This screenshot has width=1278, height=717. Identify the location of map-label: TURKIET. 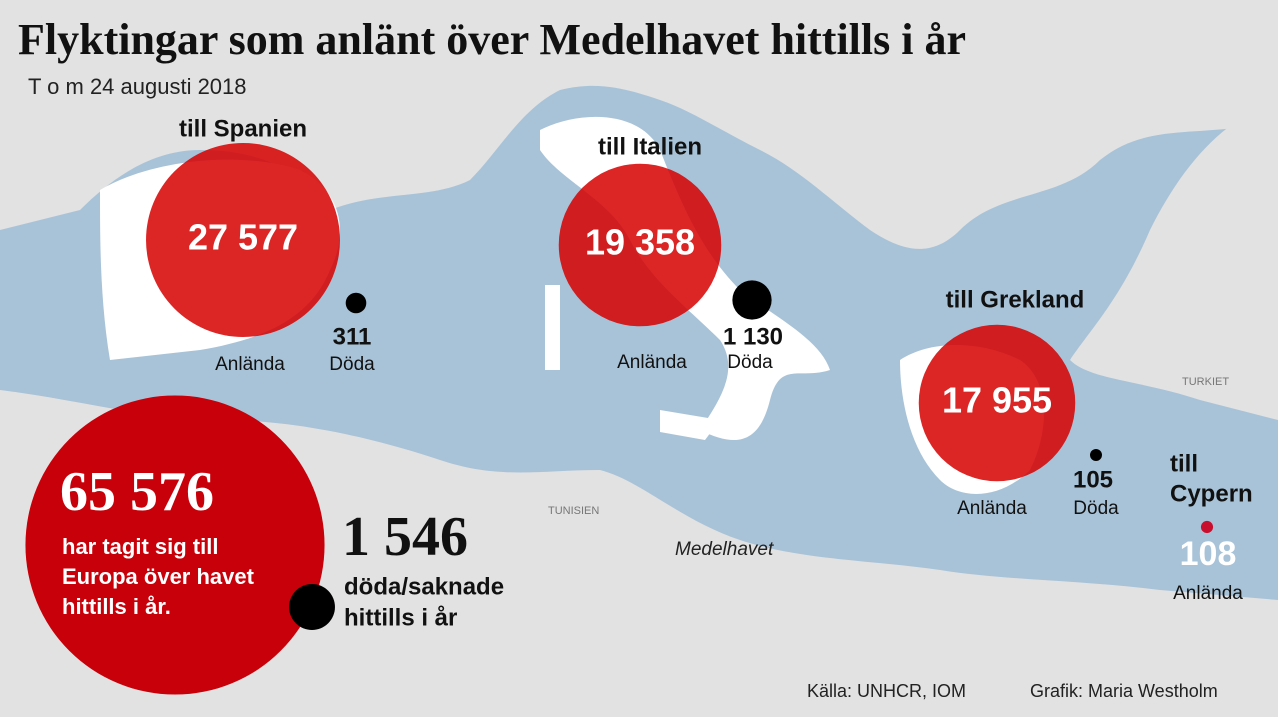
(1205, 382).